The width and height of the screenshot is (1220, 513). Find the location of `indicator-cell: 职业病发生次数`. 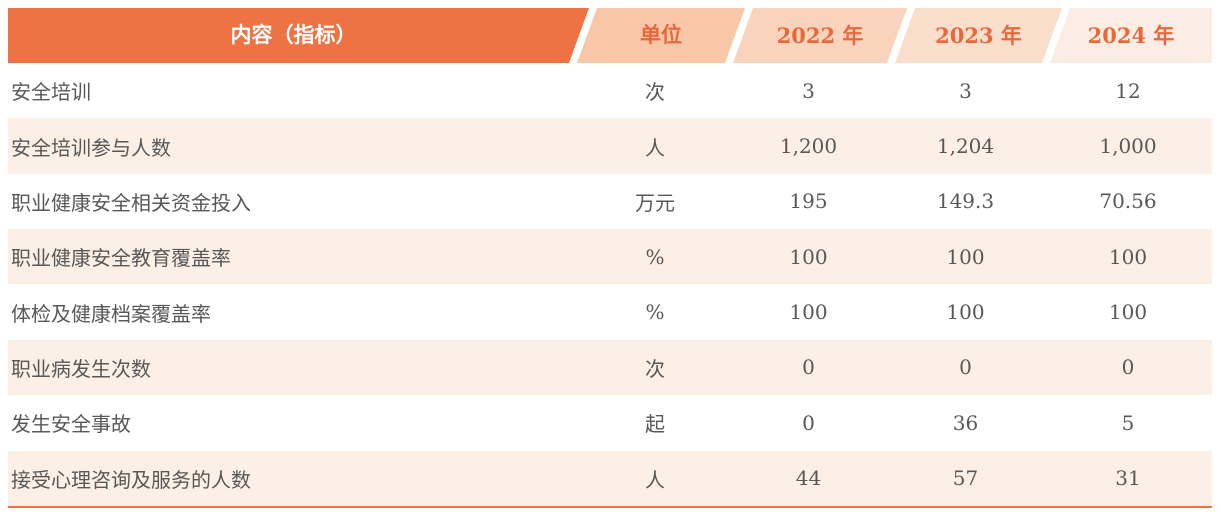

indicator-cell: 职业病发生次数 is located at coordinates (81, 369).